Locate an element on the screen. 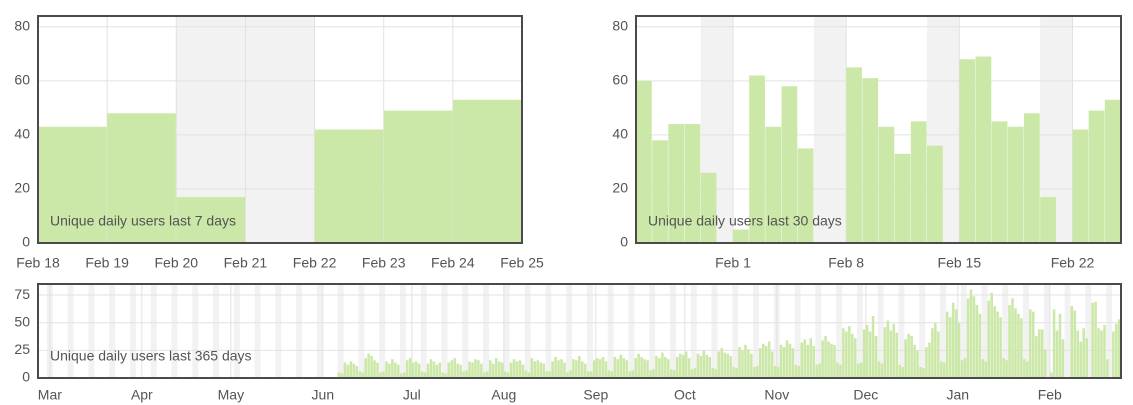  chart-title: Unique daily users last 365 days is located at coordinates (151, 356).